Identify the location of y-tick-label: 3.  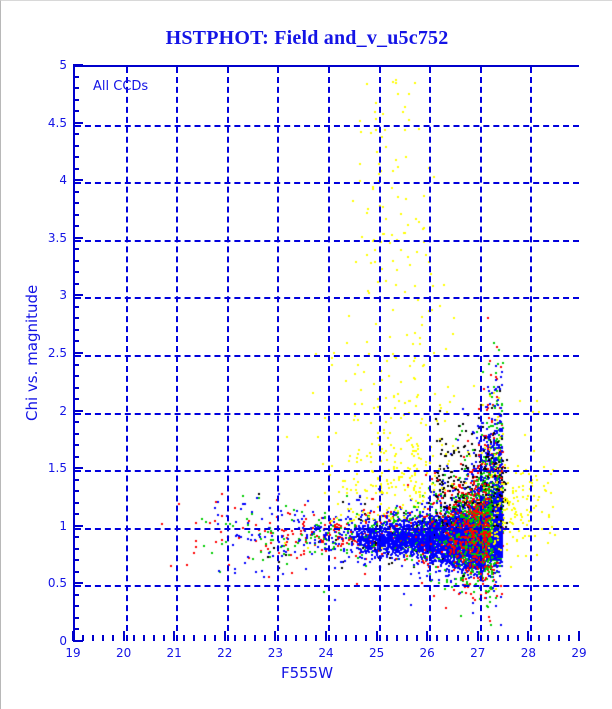
(63, 295).